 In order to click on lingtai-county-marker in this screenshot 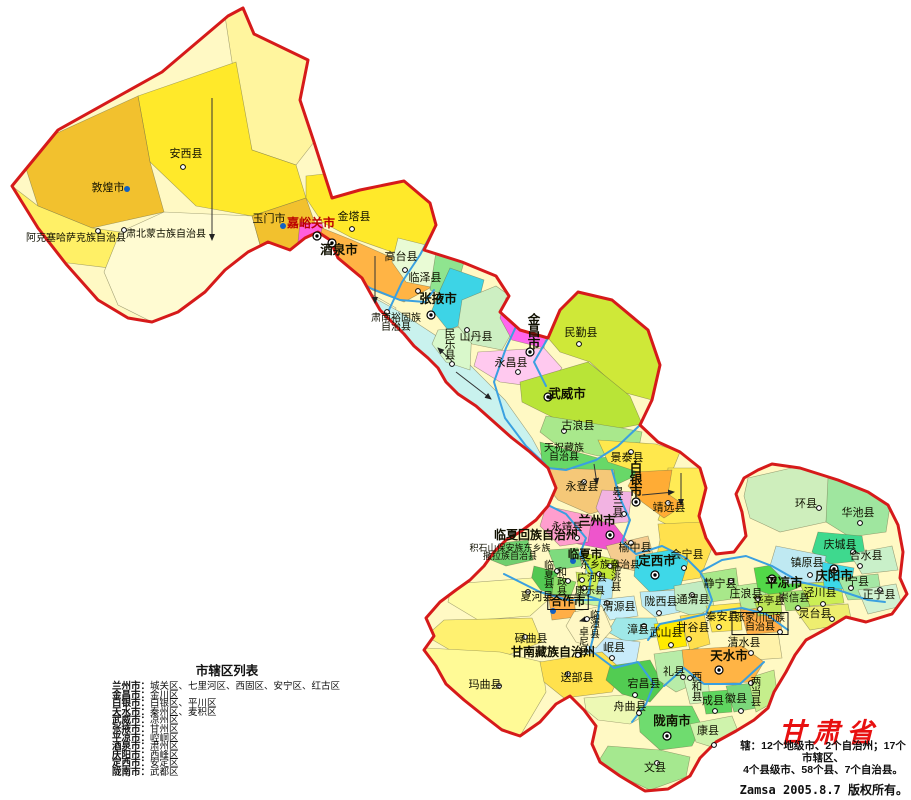, I will do `click(832, 619)`.